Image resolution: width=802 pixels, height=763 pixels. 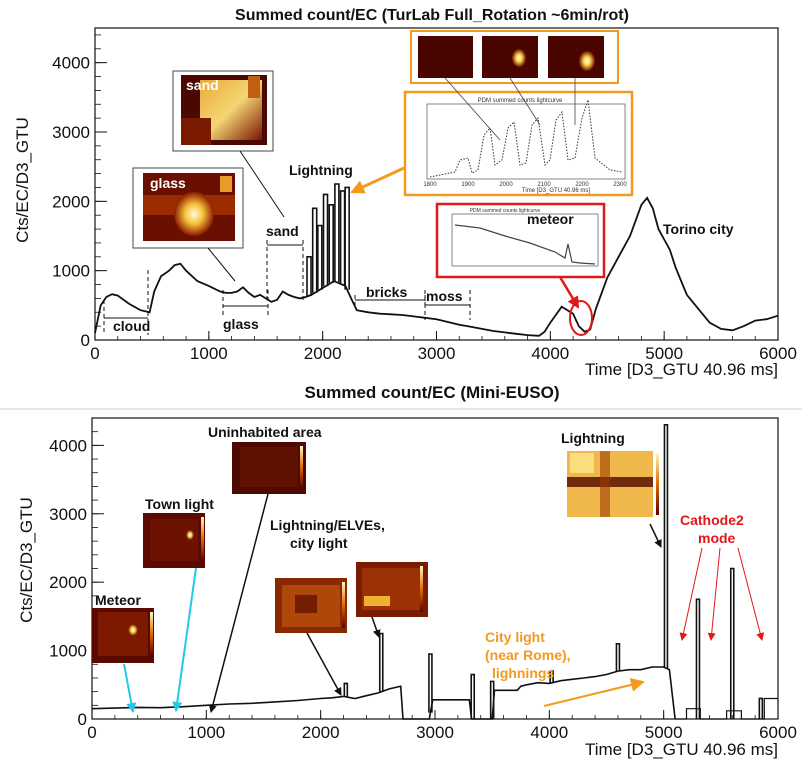 What do you see at coordinates (377, 180) in the screenshot?
I see `arrow-lightning-inset` at bounding box center [377, 180].